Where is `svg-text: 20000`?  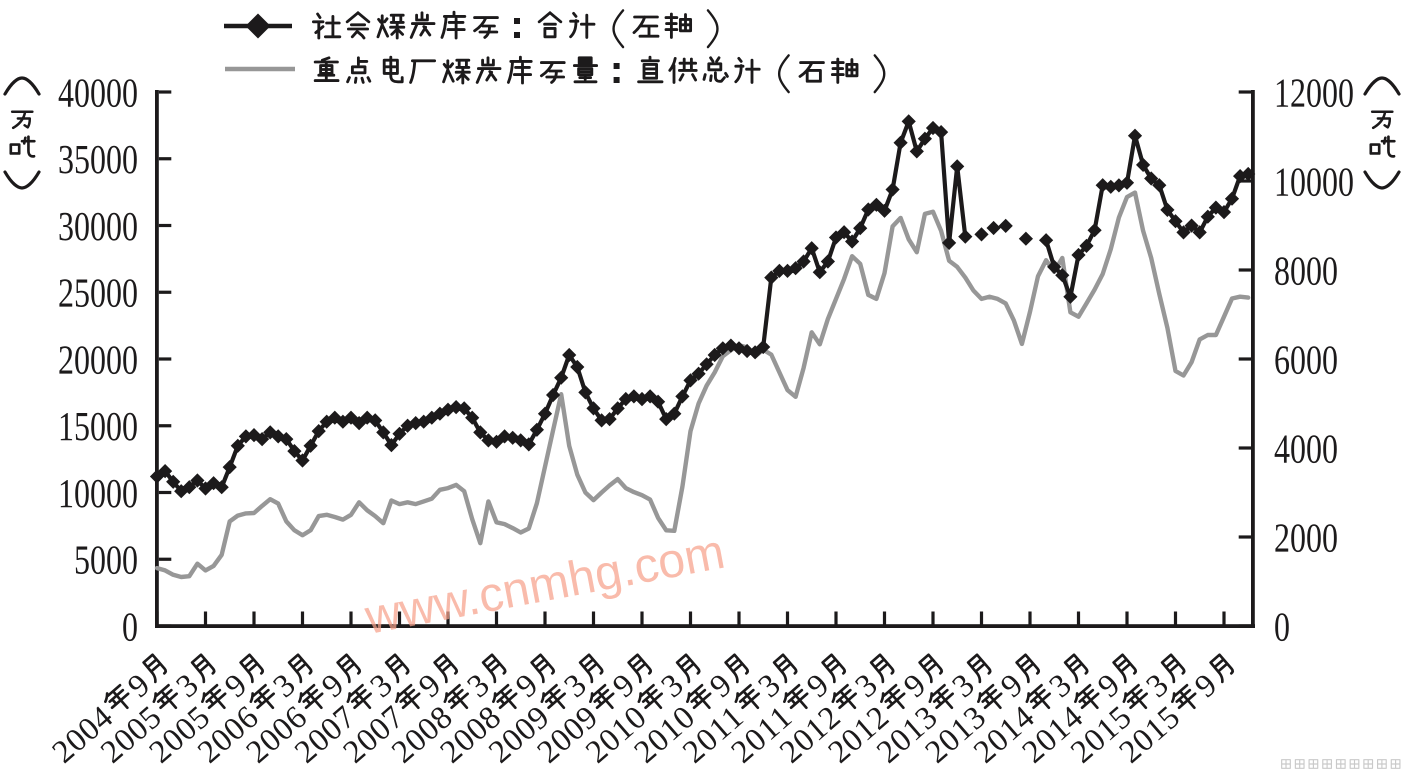
svg-text: 20000 is located at coordinates (98, 359).